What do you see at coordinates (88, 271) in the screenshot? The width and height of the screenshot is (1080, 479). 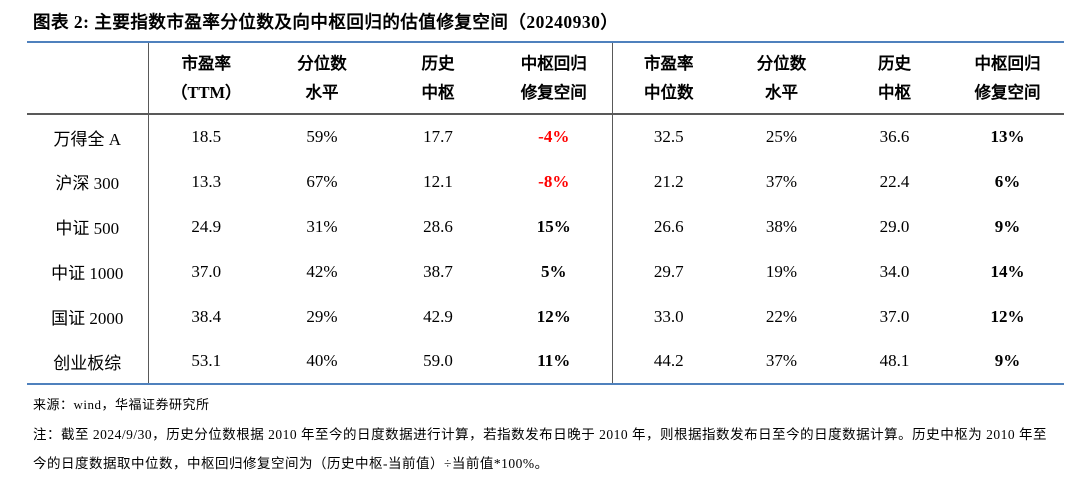 I see `index-label: 中证 1000` at bounding box center [88, 271].